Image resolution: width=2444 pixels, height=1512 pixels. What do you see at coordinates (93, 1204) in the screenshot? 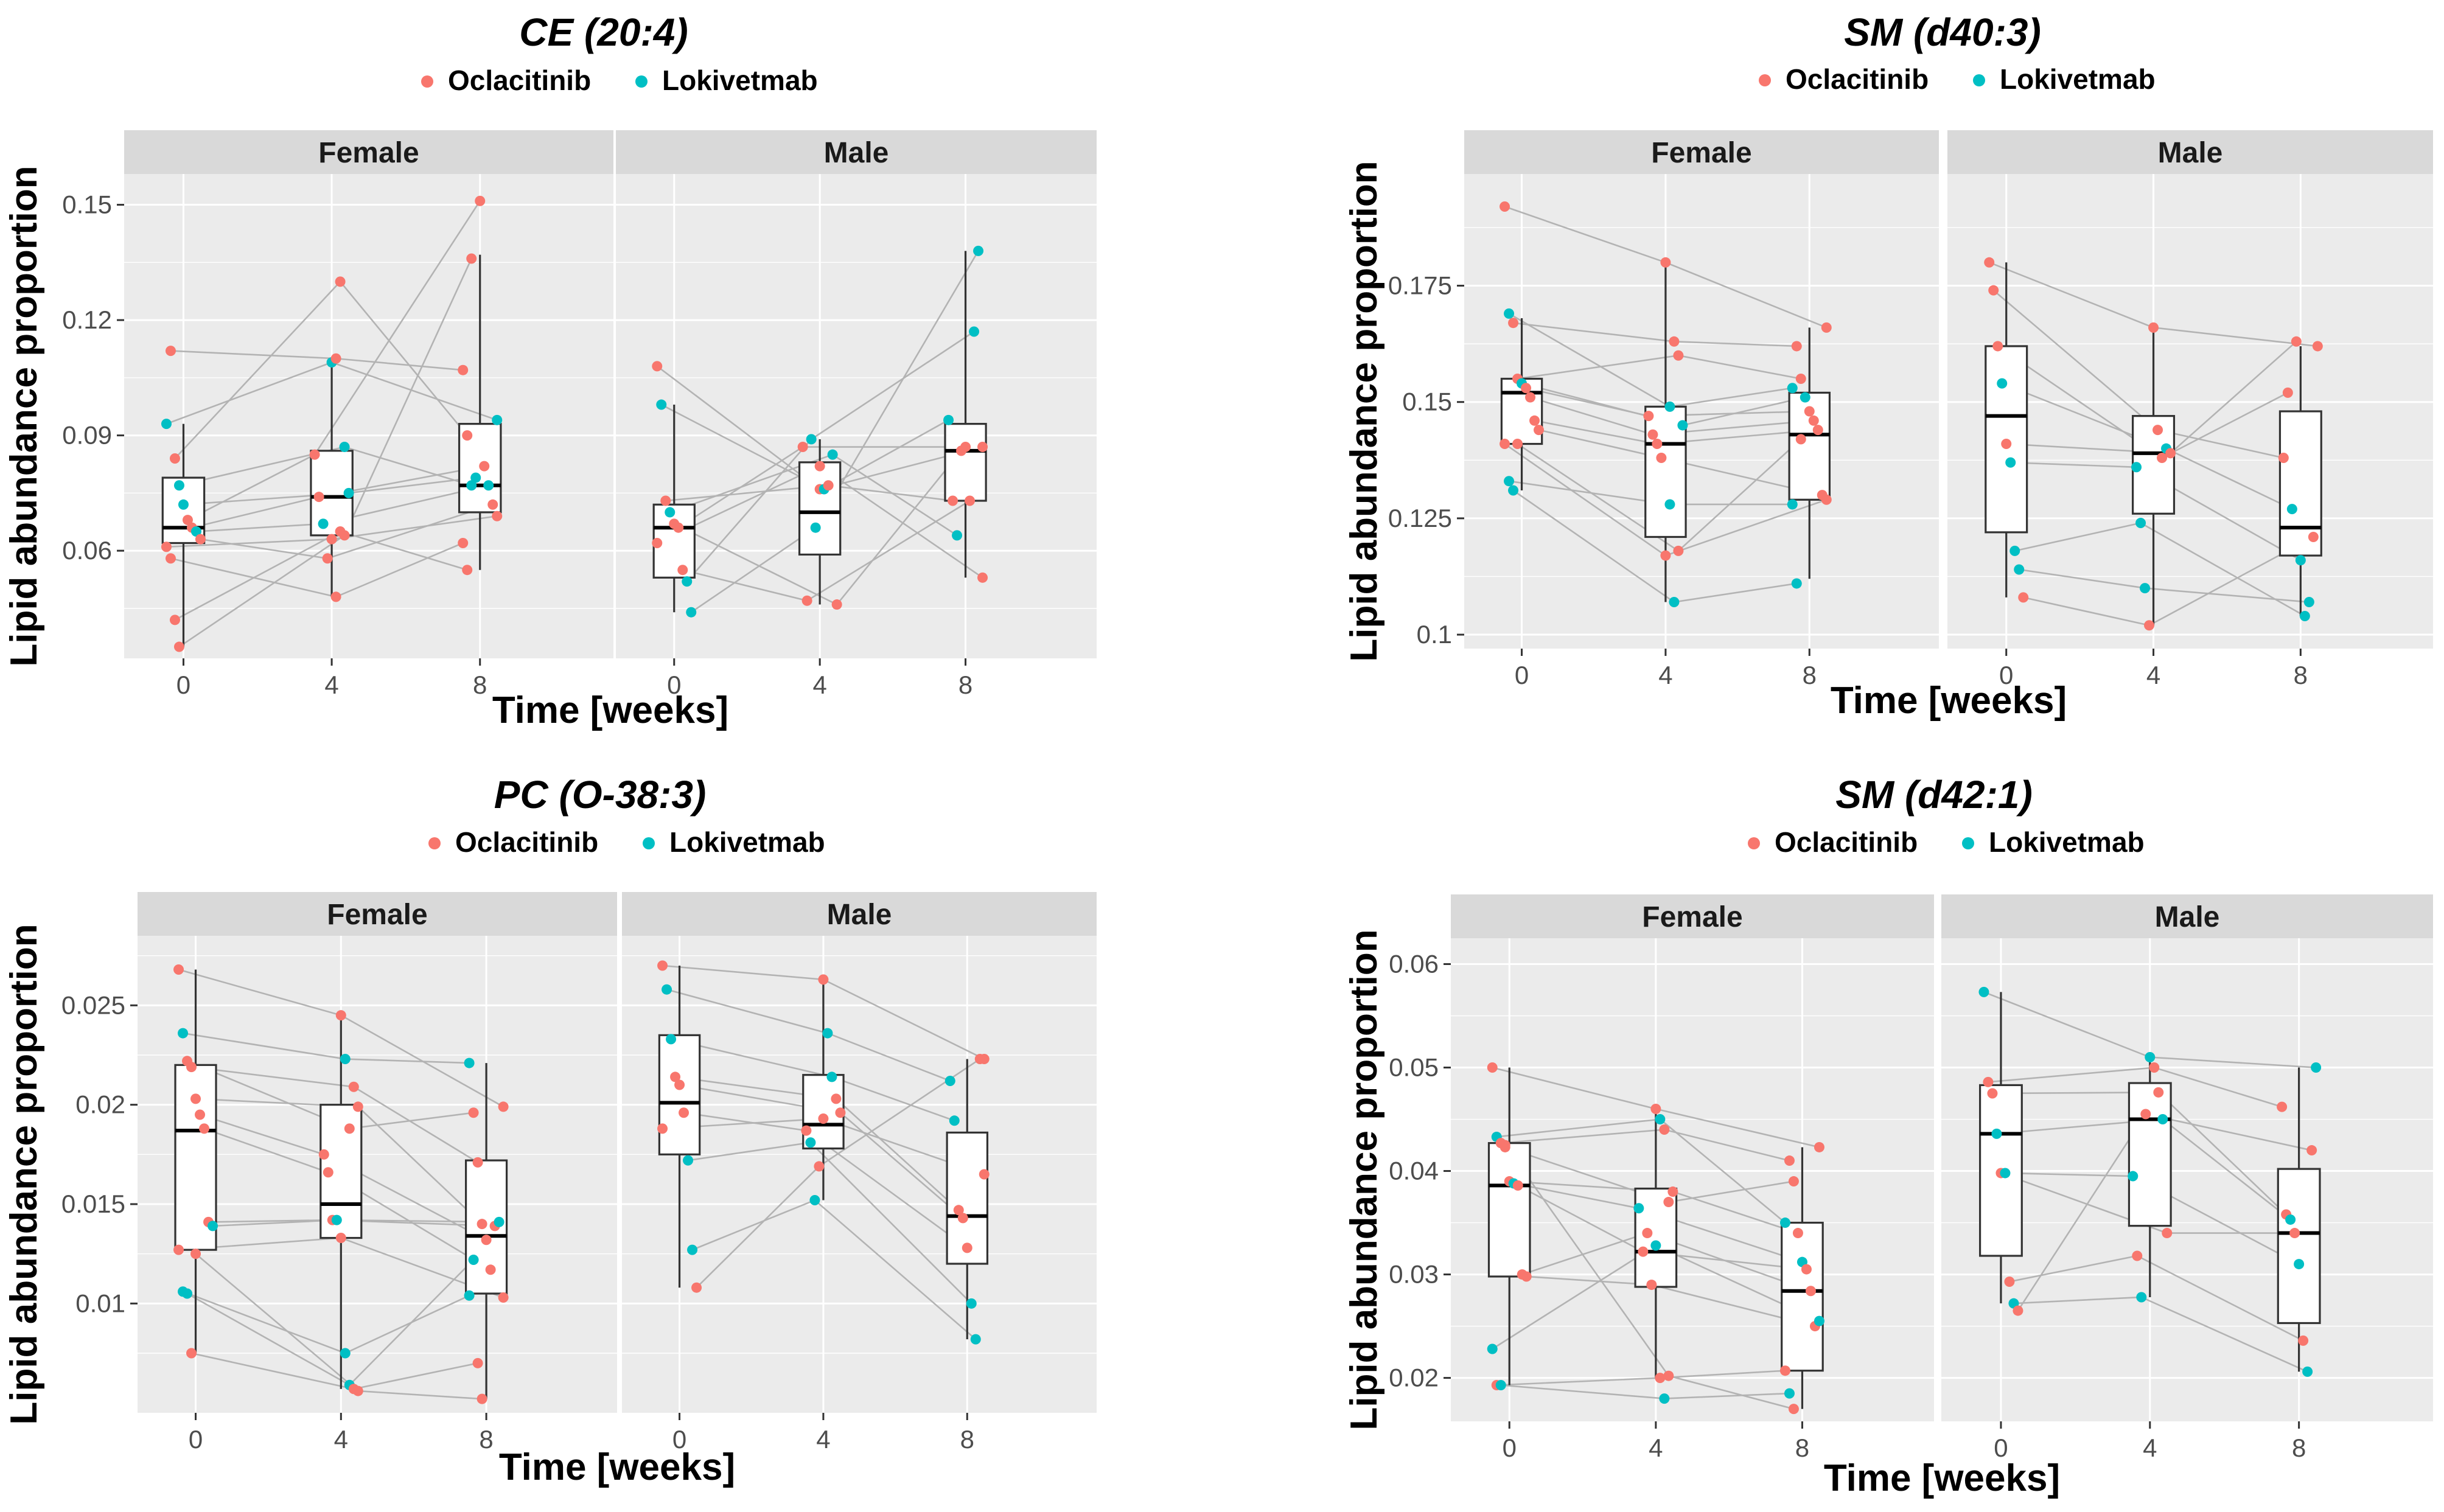
I see `y-tick-label: 0.015` at bounding box center [93, 1204].